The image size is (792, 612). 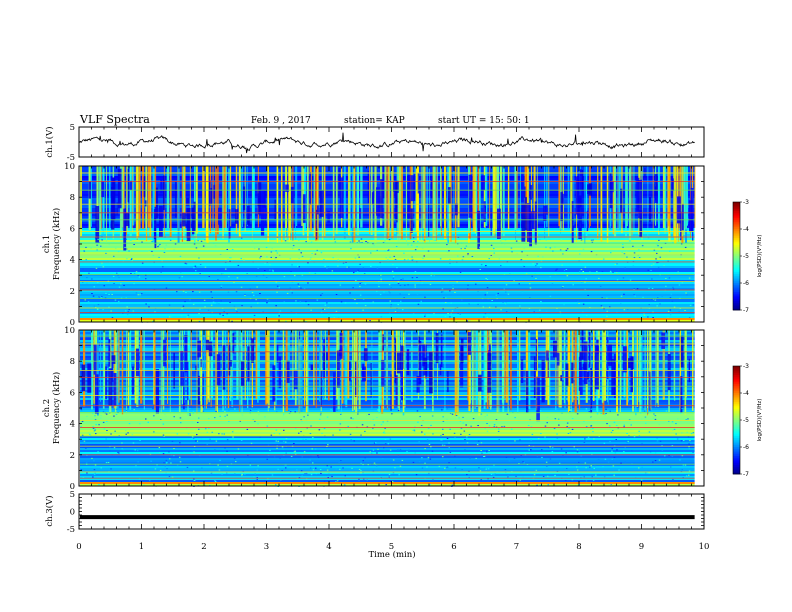 What do you see at coordinates (391, 547) in the screenshot?
I see `time-xtick-label: 5` at bounding box center [391, 547].